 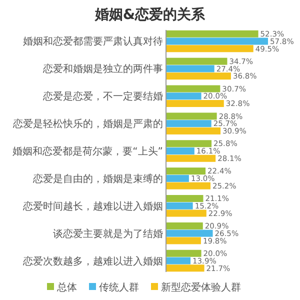 What do you see at coordinates (201, 288) in the screenshot?
I see `legend-label: 新型恋爱体验人群` at bounding box center [201, 288].